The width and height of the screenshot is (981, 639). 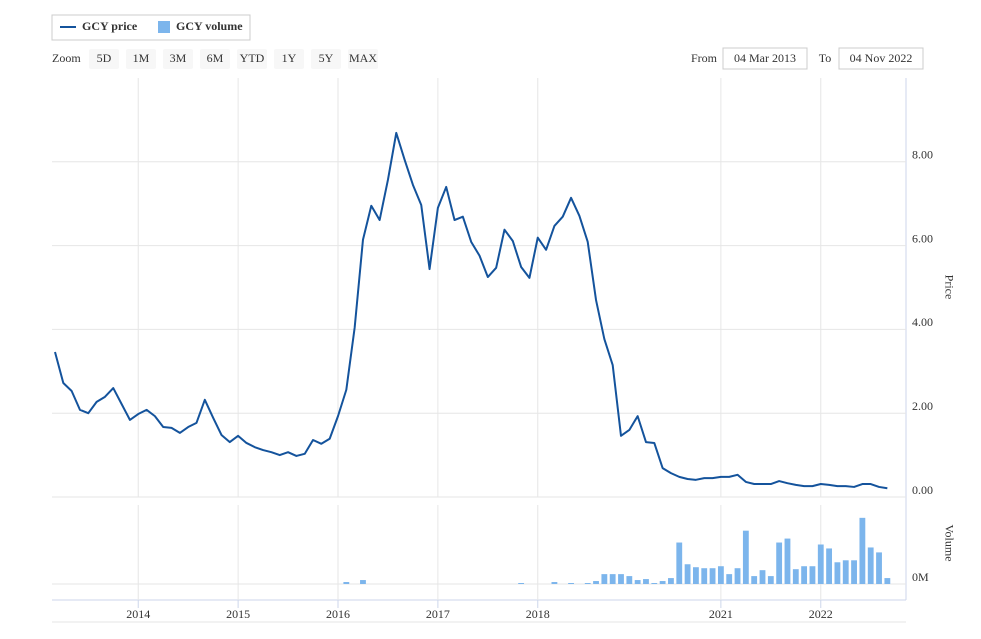 I want to click on zoom-button-label: MAX, so click(x=363, y=58).